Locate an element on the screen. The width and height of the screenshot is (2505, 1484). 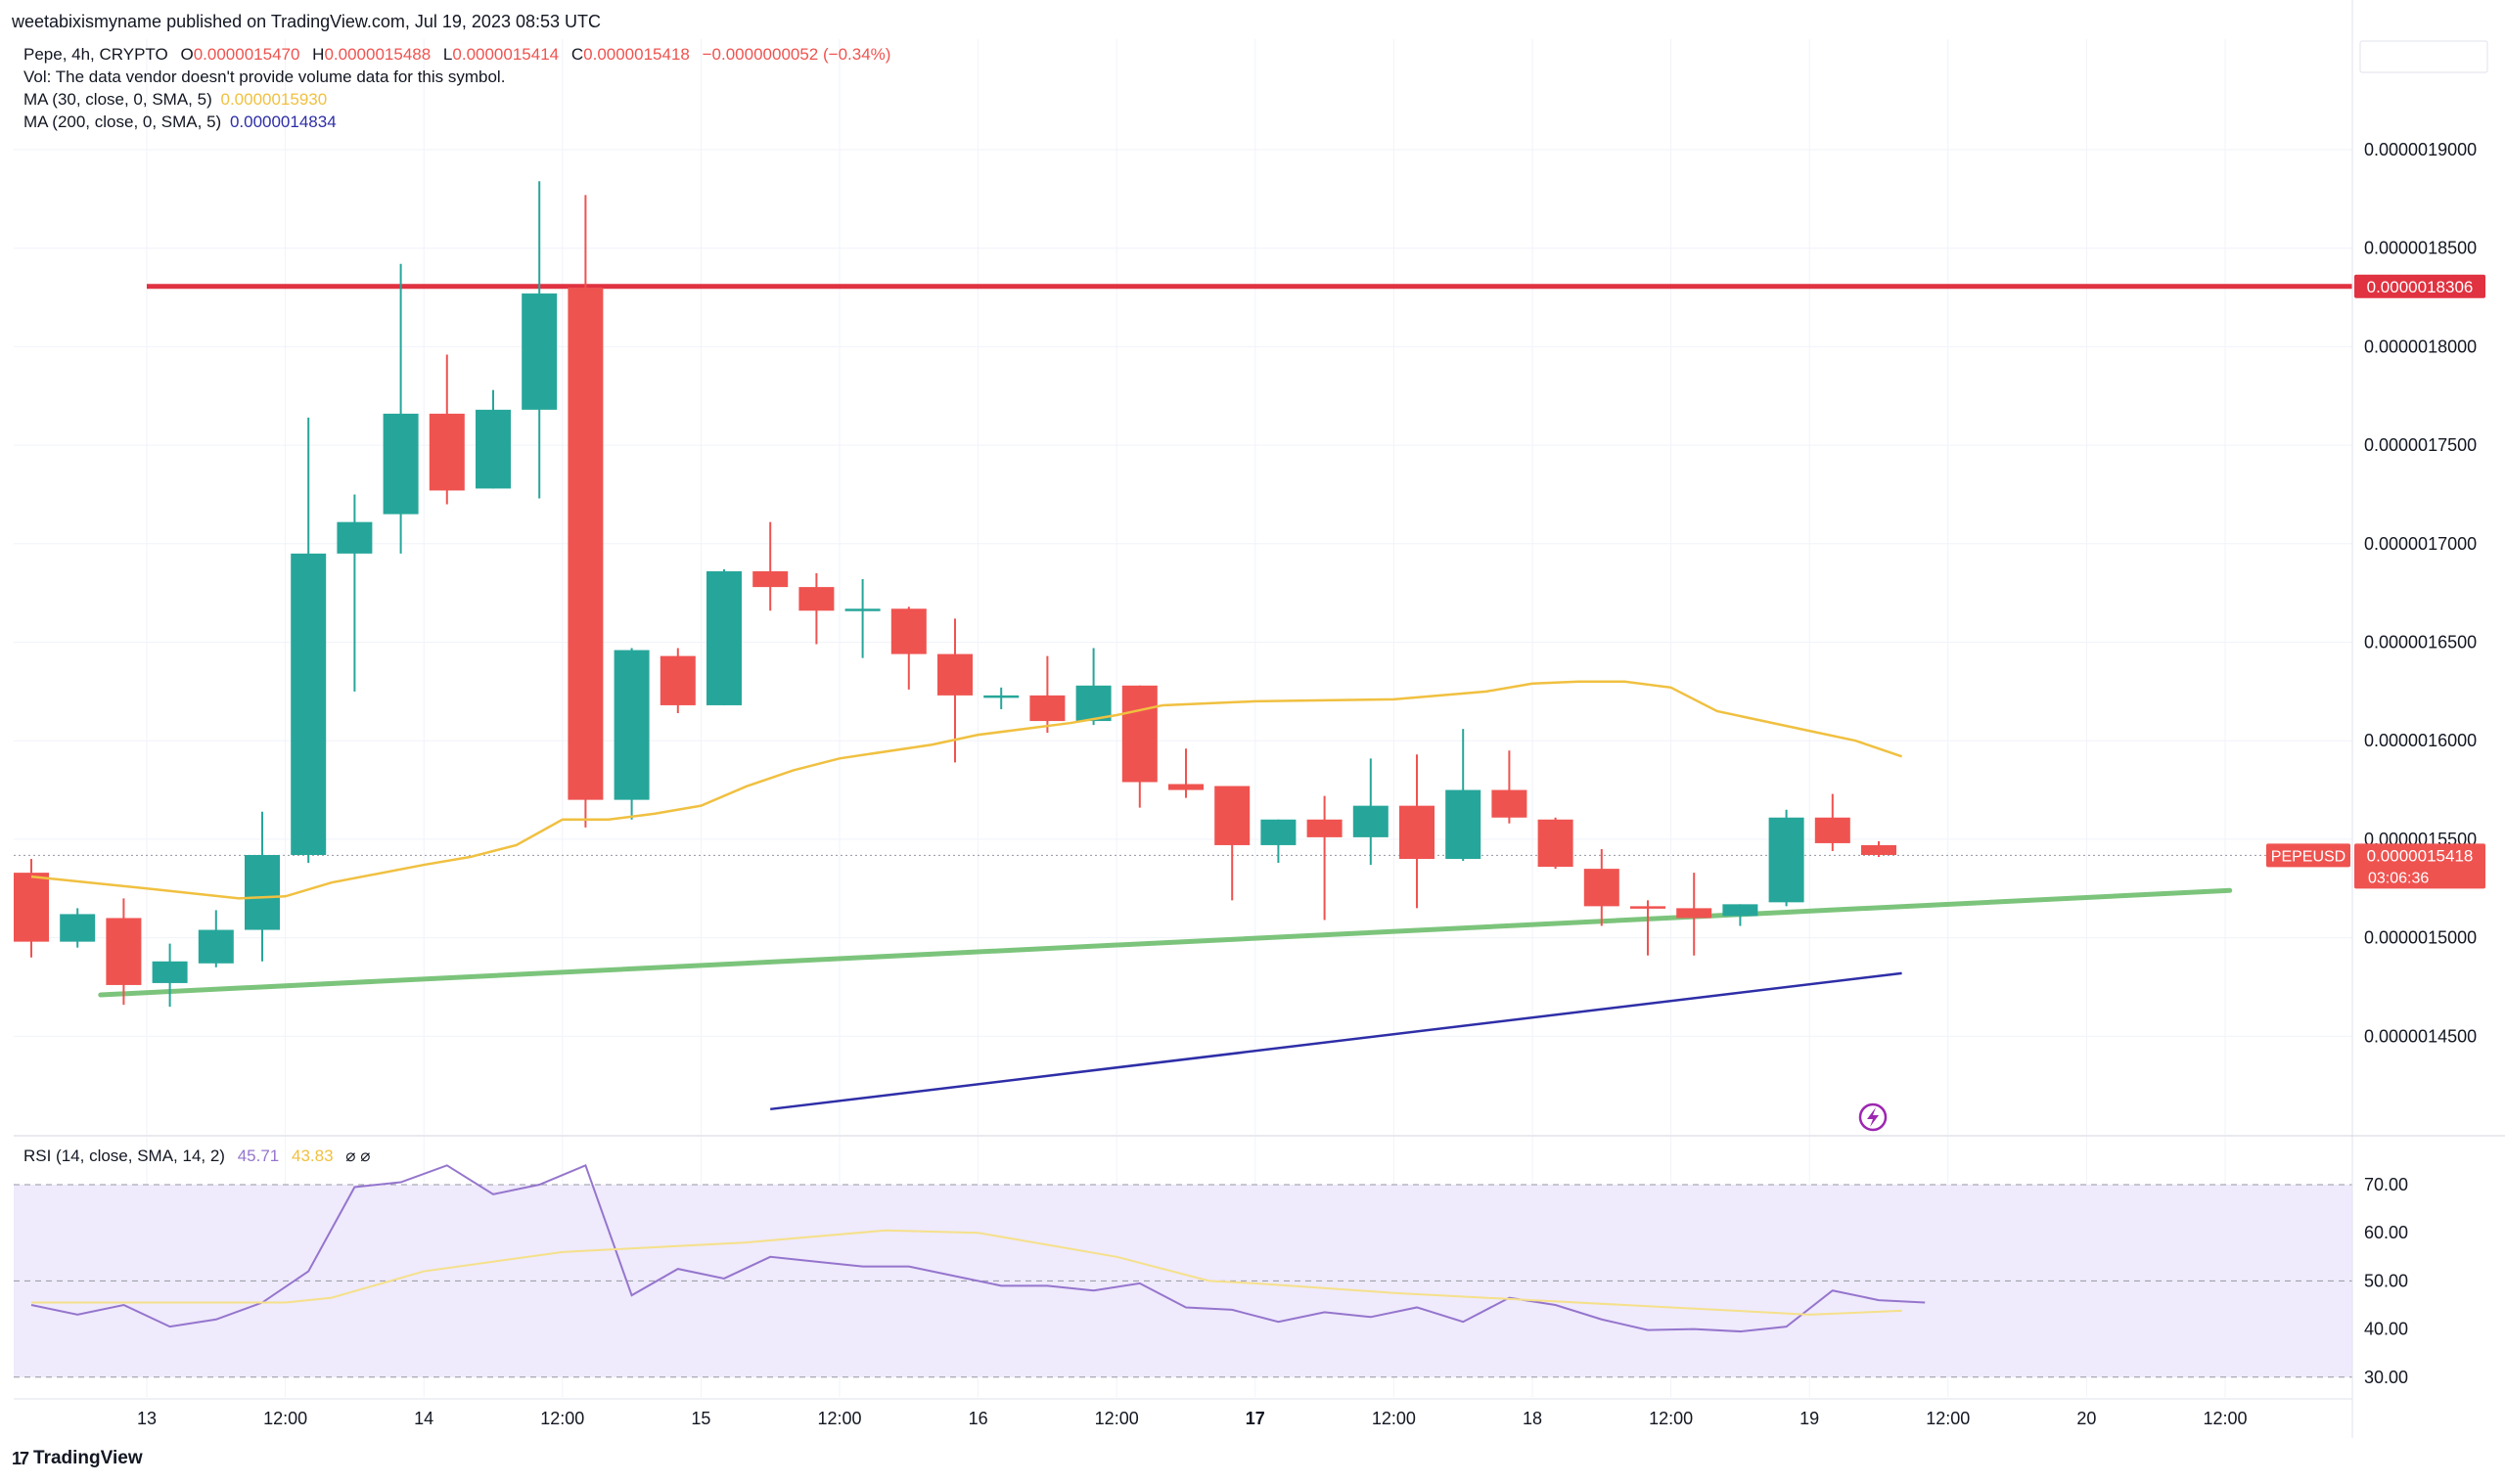
rsi-band is located at coordinates (1183, 1281).